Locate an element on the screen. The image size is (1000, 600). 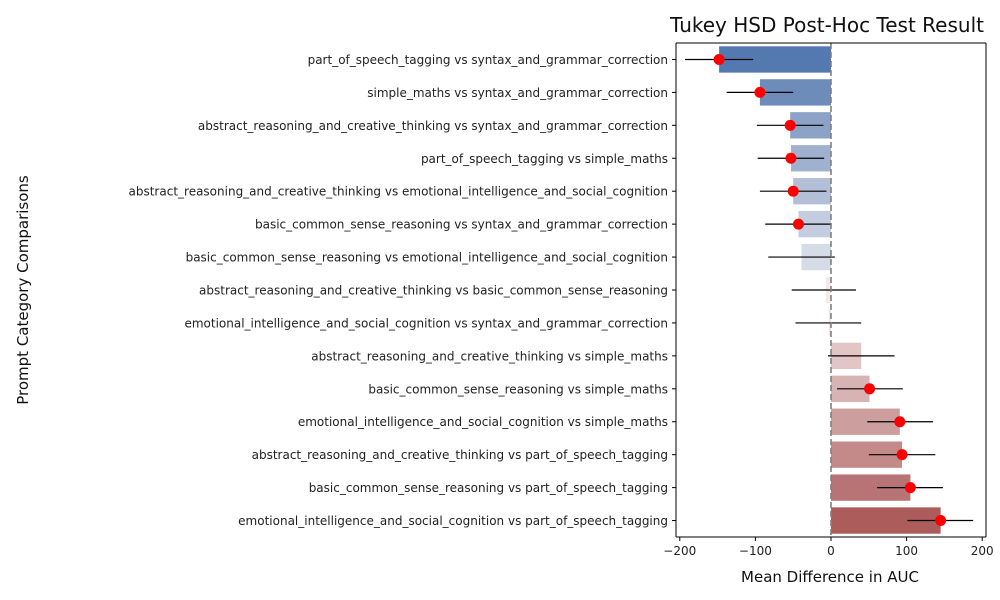
x-tick-label: 200 is located at coordinates (982, 551).